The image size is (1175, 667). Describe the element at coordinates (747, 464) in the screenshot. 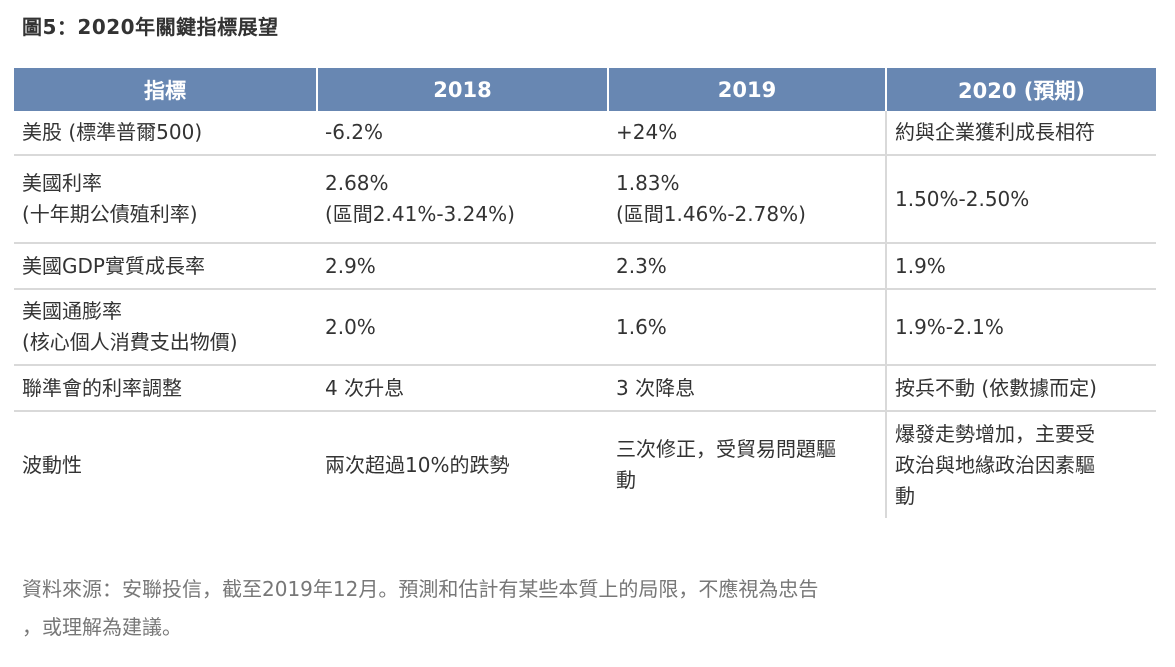

I see `cell-2019: 三次修正，受貿易問題驅 動` at that location.